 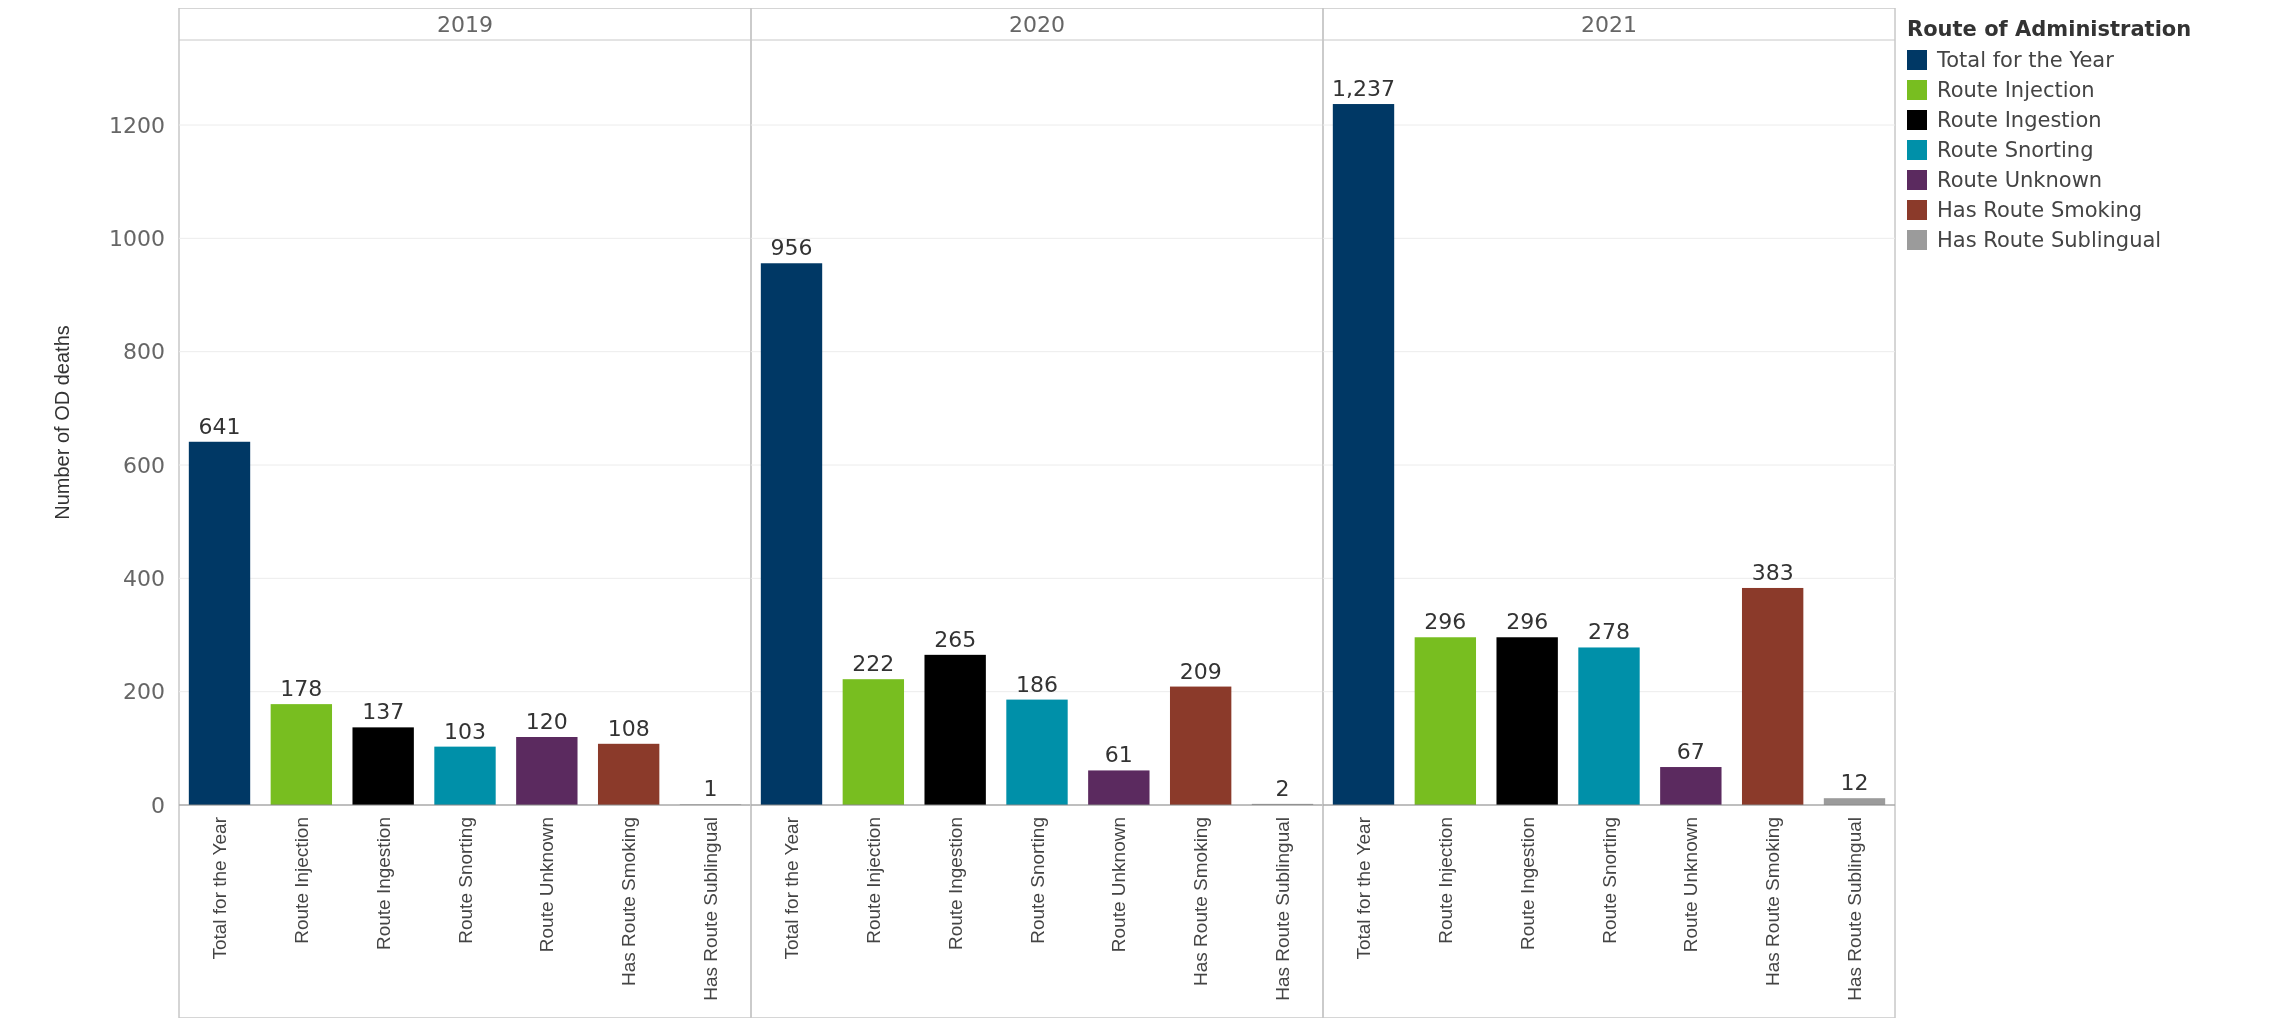 I want to click on data-label: 2, so click(x=1282, y=788).